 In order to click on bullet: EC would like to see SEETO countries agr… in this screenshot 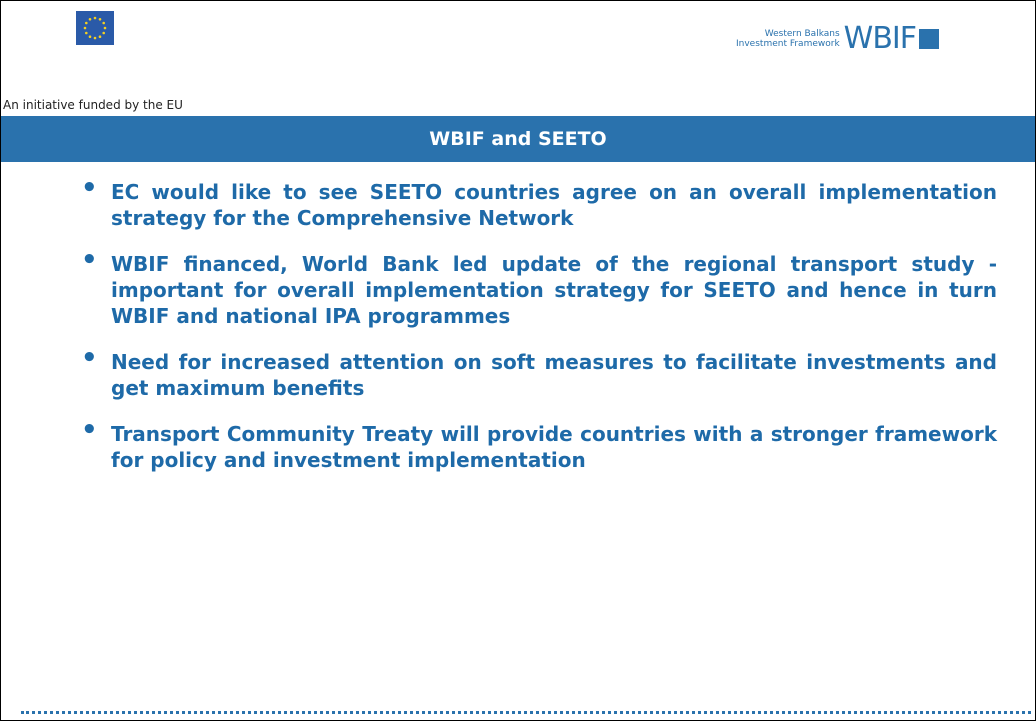, I will do `click(537, 203)`.